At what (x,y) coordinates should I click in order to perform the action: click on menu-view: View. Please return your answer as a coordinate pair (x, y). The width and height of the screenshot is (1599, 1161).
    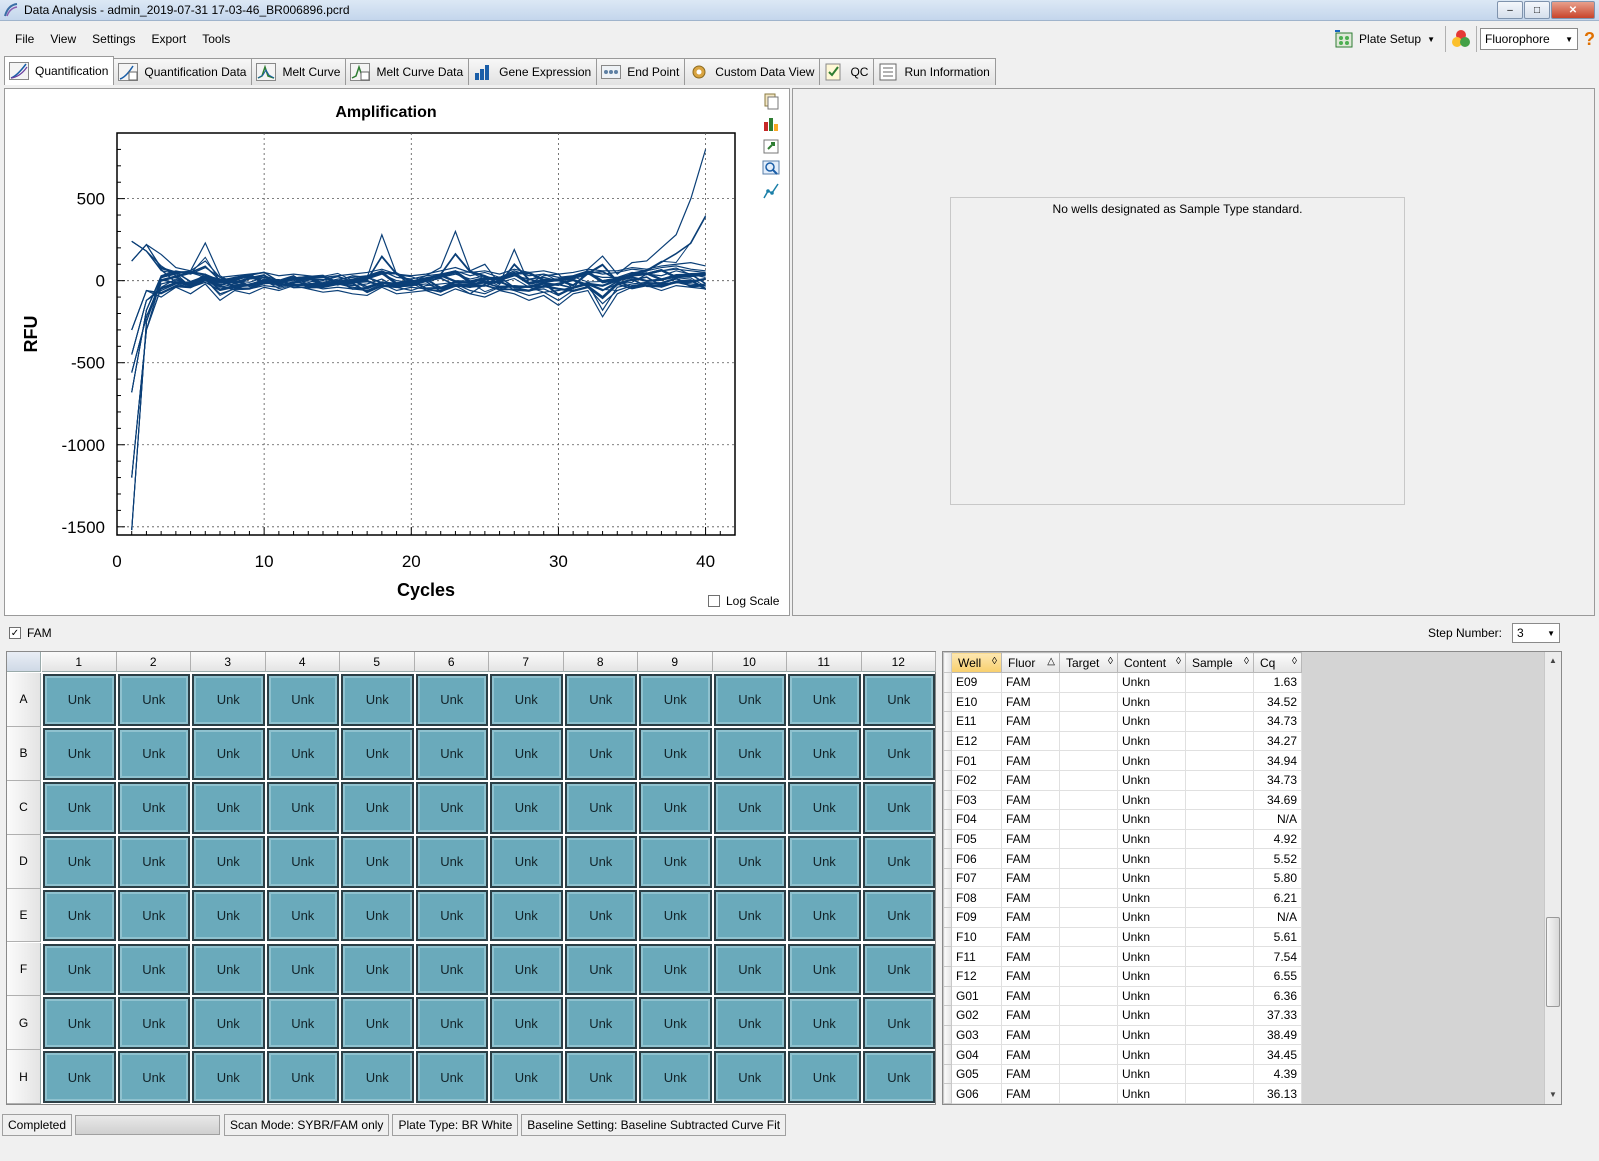
    Looking at the image, I should click on (63, 39).